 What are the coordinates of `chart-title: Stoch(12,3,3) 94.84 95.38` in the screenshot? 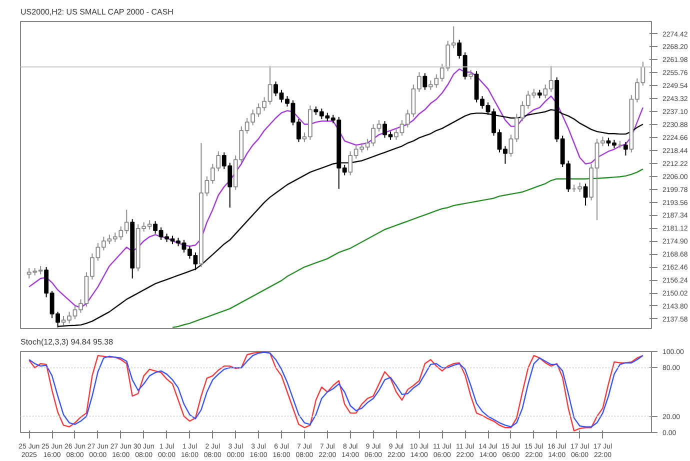 It's located at (67, 342).